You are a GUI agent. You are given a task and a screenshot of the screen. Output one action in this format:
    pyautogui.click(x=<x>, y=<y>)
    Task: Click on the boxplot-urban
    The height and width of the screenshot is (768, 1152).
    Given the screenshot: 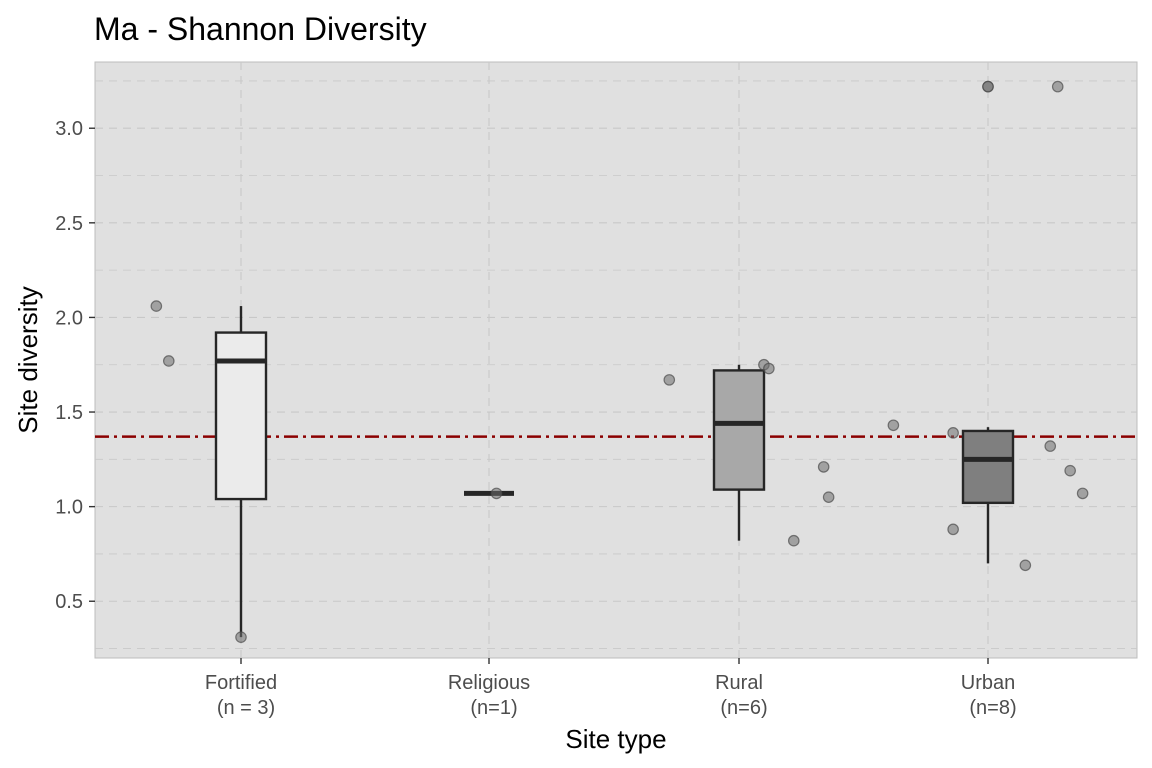 What is the action you would take?
    pyautogui.click(x=988, y=495)
    